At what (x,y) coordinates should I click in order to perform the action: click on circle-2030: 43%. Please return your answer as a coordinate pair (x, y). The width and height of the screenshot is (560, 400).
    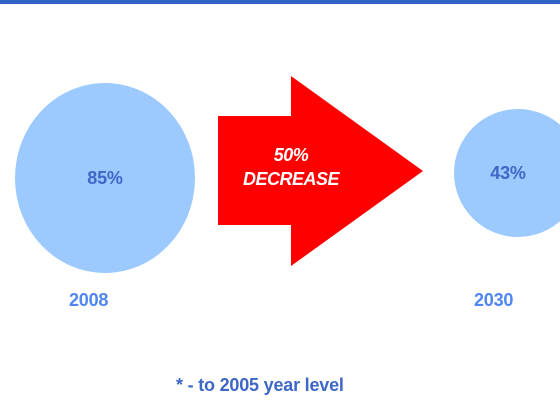
    Looking at the image, I should click on (507, 173).